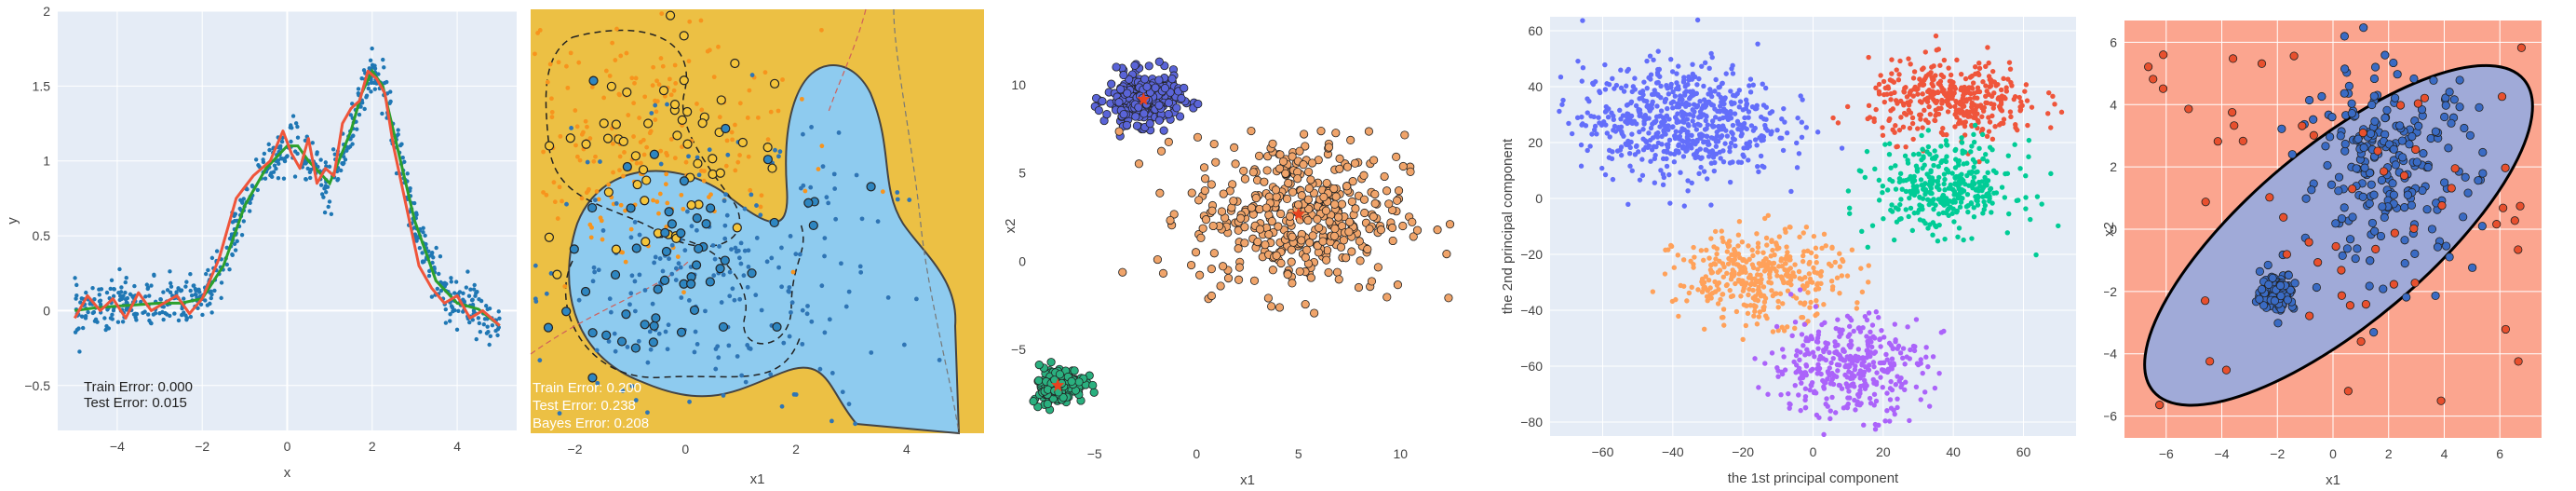 This screenshot has height=491, width=2576. Describe the element at coordinates (2166, 453) in the screenshot. I see `x-tick-label: −6` at that location.